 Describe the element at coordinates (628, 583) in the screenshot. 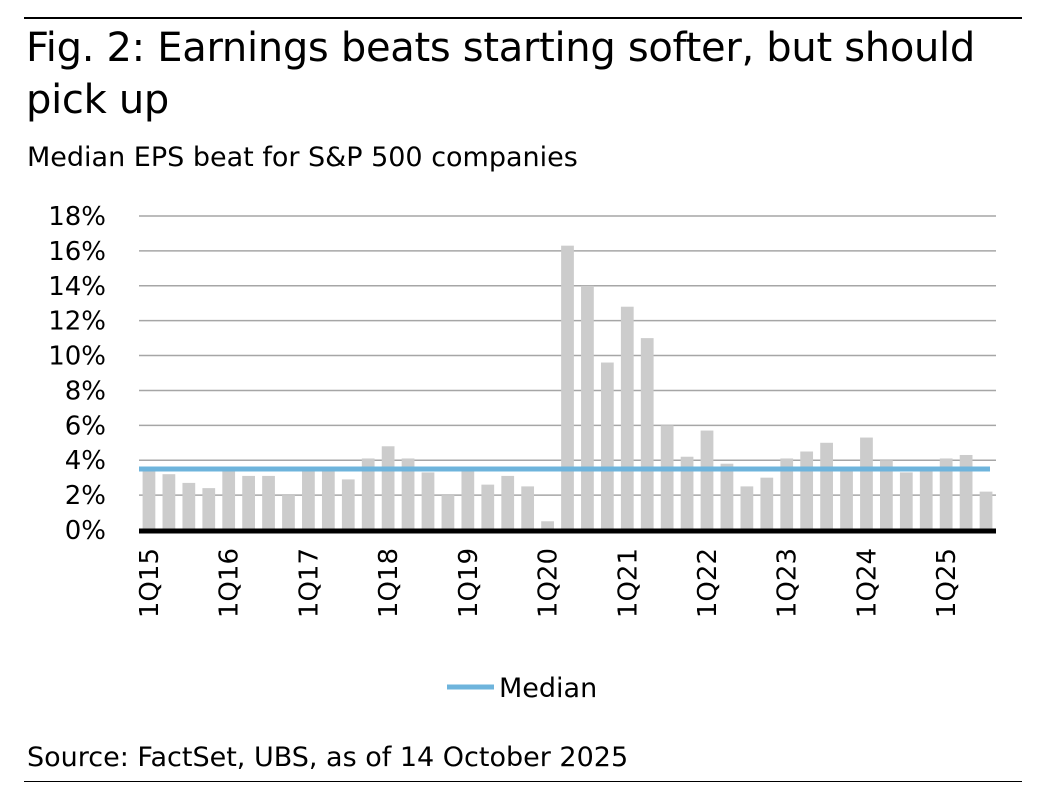

I see `x-tick-label: 1Q21` at that location.